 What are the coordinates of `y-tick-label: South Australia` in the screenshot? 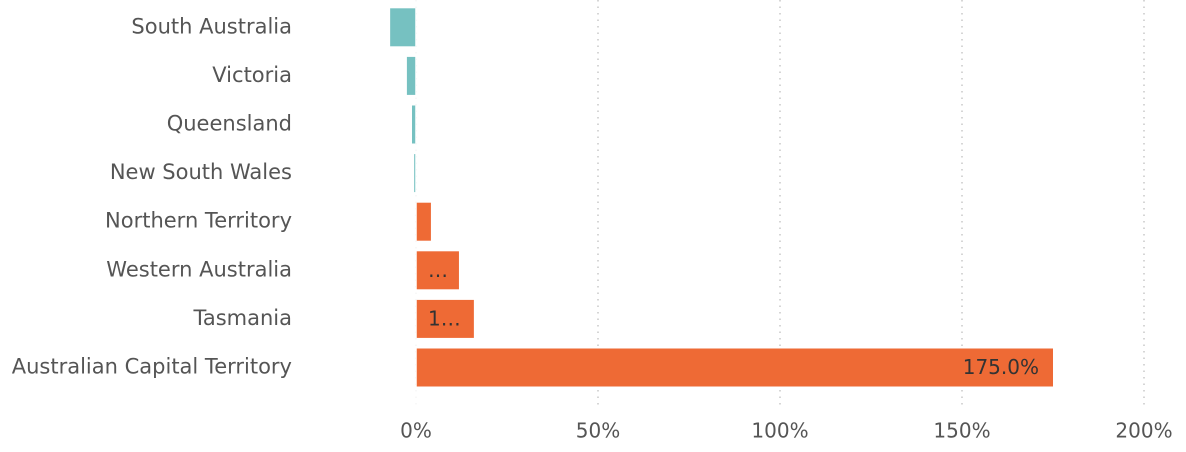 It's located at (211, 26).